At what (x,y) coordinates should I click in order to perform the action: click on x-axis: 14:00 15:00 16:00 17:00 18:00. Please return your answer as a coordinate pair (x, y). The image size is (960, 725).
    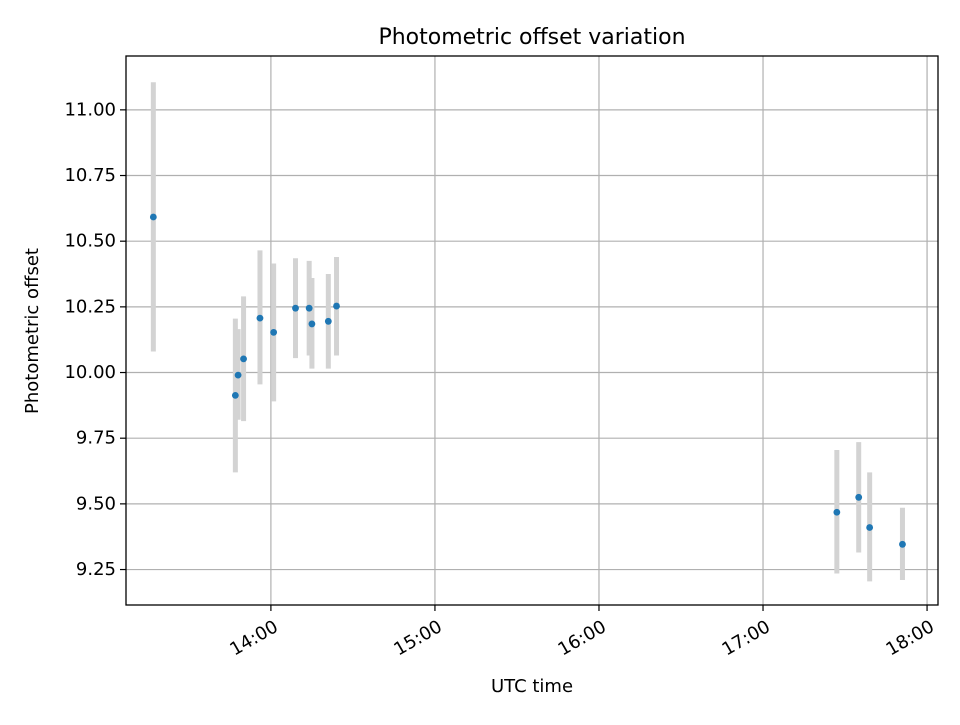
    Looking at the image, I should click on (582, 632).